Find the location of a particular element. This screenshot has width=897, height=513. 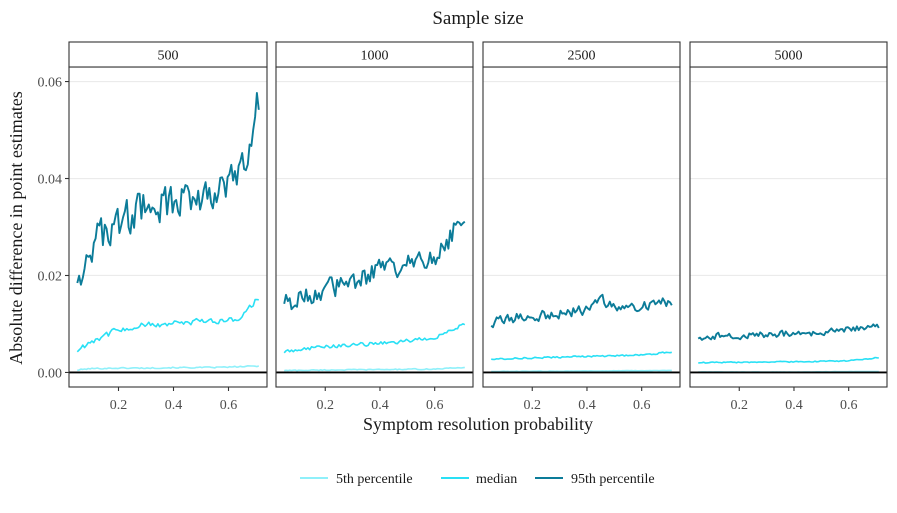

legend-label: median is located at coordinates (496, 479).